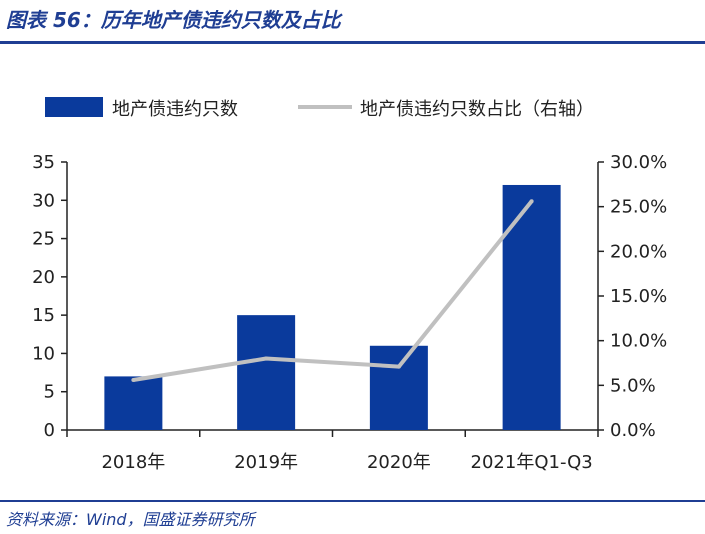 The width and height of the screenshot is (705, 534). What do you see at coordinates (43, 239) in the screenshot?
I see `left-tick-label: 25` at bounding box center [43, 239].